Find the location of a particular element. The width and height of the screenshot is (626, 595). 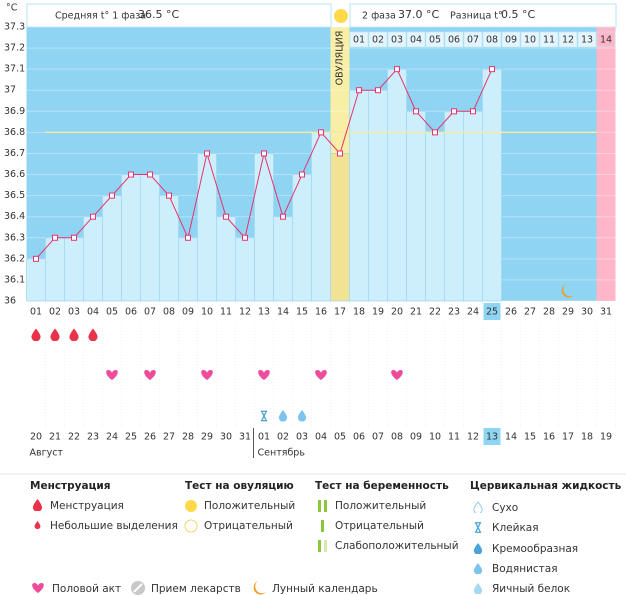

month-label: Сентябрь is located at coordinates (282, 453).